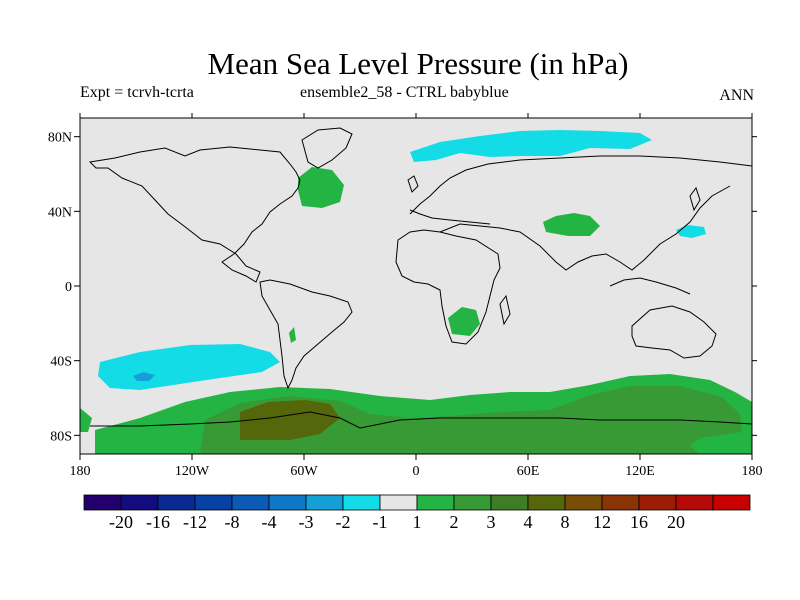 This screenshot has height=600, width=800. Describe the element at coordinates (571, 224) in the screenshot. I see `central-asia-positive` at that location.